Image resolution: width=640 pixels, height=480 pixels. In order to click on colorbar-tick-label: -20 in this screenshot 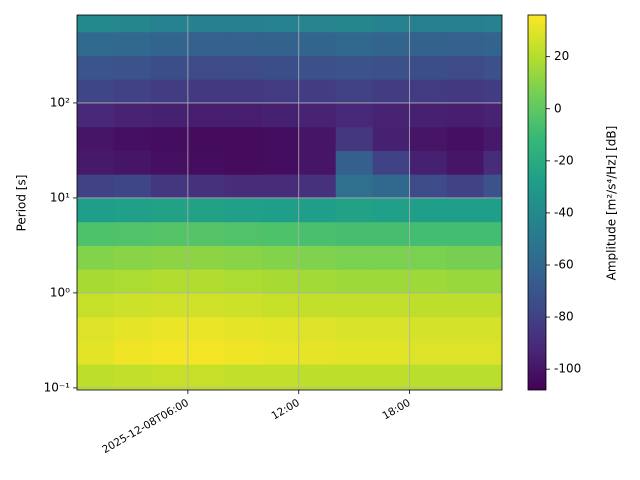, I will do `click(564, 160)`.